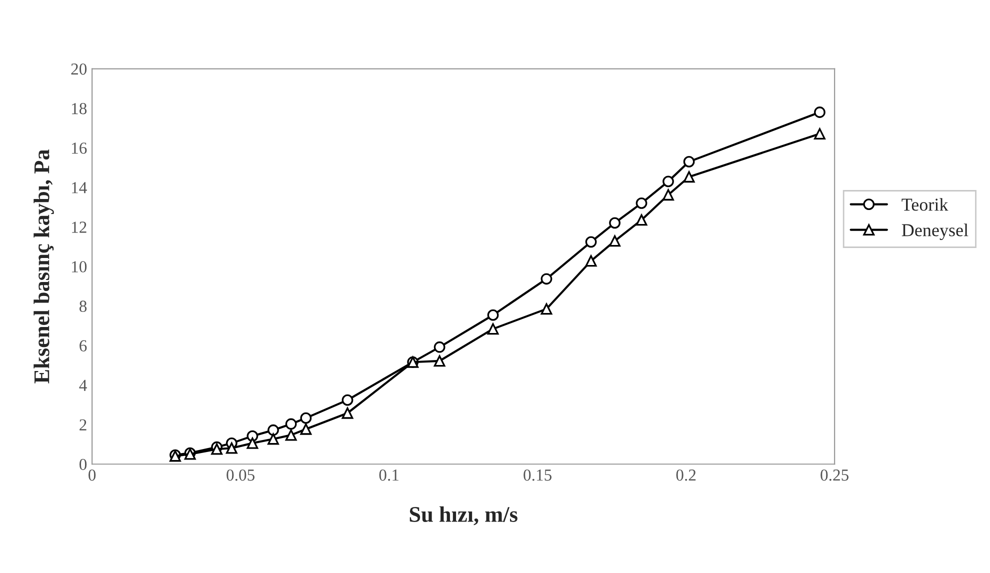 This screenshot has width=990, height=573. What do you see at coordinates (240, 475) in the screenshot?
I see `x-tick-label: 0.05` at bounding box center [240, 475].